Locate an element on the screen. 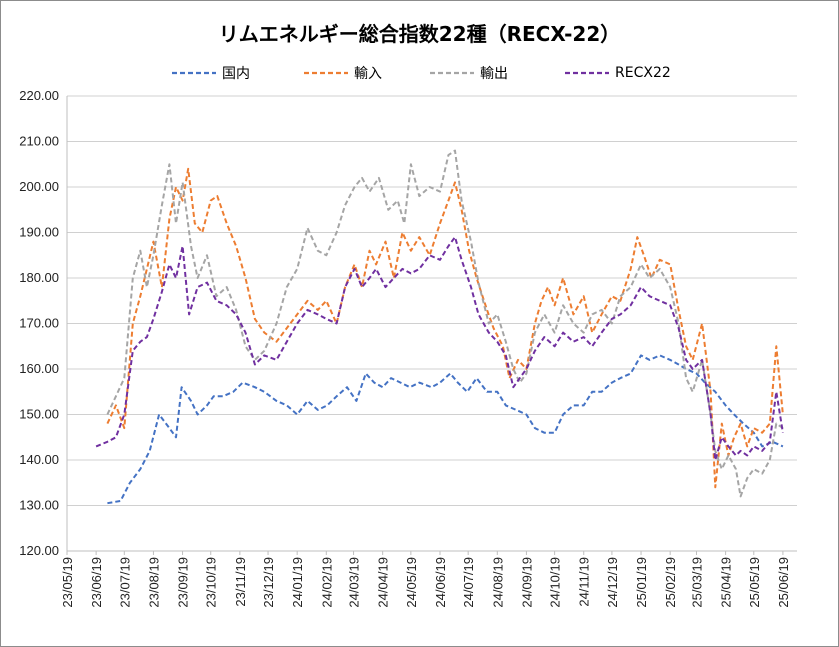 The width and height of the screenshot is (839, 647). legend-label: 輸入 is located at coordinates (368, 74).